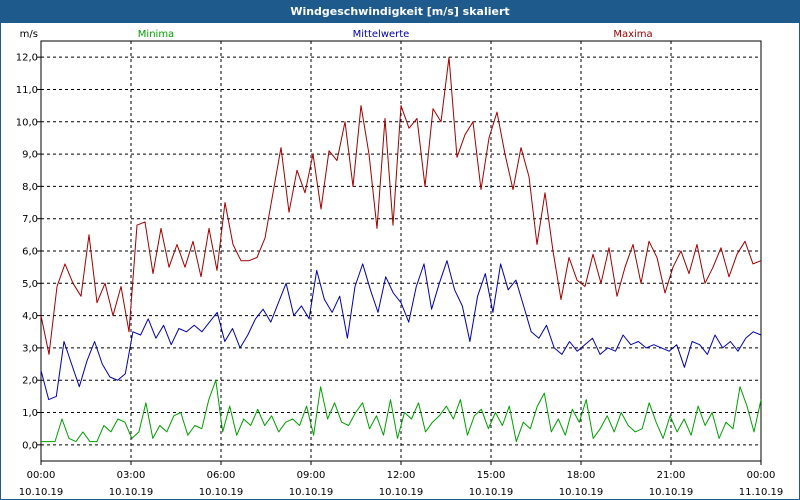 The image size is (800, 500). Describe the element at coordinates (29, 34) in the screenshot. I see `y-axis-label: m/s` at that location.